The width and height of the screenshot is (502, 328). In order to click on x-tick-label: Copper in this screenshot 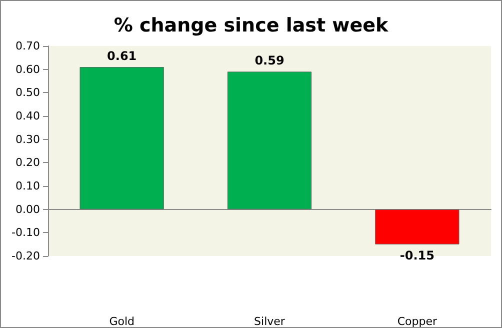, I will do `click(417, 321)`.